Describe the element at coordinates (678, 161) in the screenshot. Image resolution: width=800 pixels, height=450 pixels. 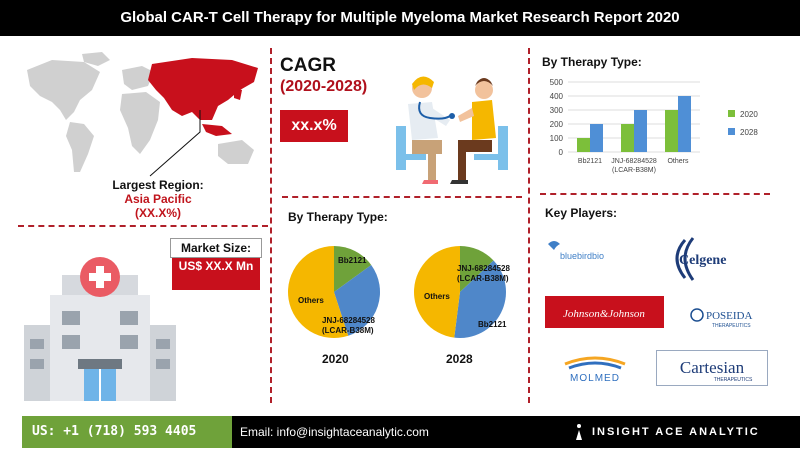
I see `bar-category-label: Others` at that location.